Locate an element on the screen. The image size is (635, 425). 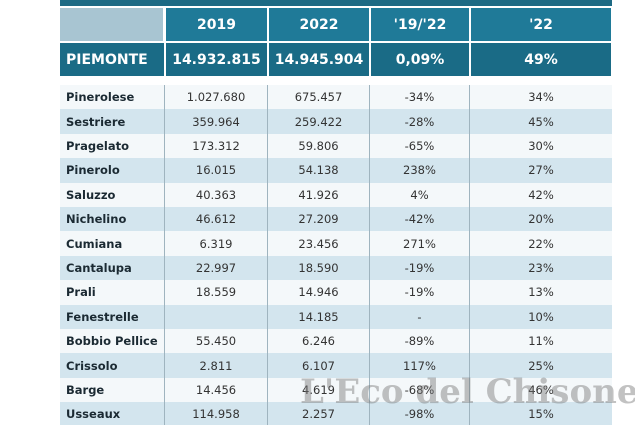
data-cell: 14.456 is located at coordinates (216, 390).